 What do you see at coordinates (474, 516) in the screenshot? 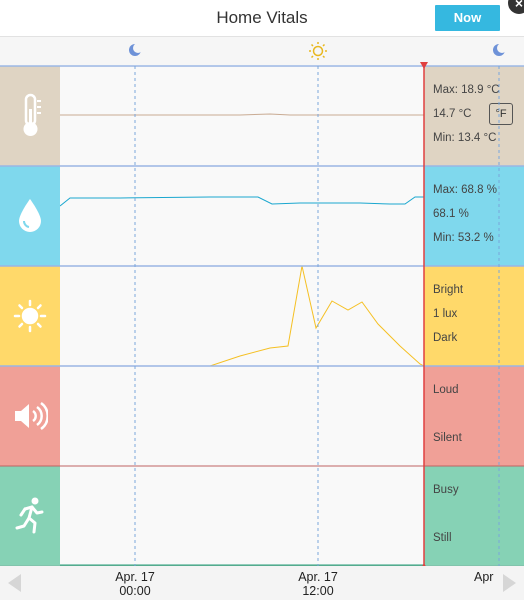
I see `motion-stats: Busy Still` at bounding box center [474, 516].